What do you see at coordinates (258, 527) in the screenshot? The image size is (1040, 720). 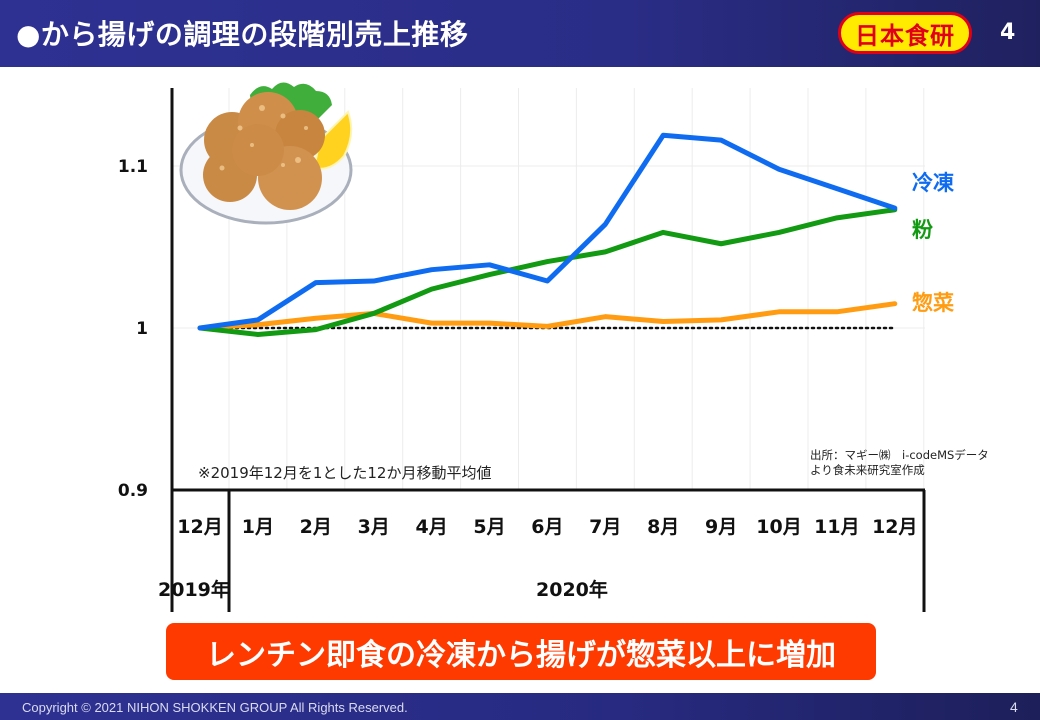 I see `x-tick-label: 1月` at bounding box center [258, 527].